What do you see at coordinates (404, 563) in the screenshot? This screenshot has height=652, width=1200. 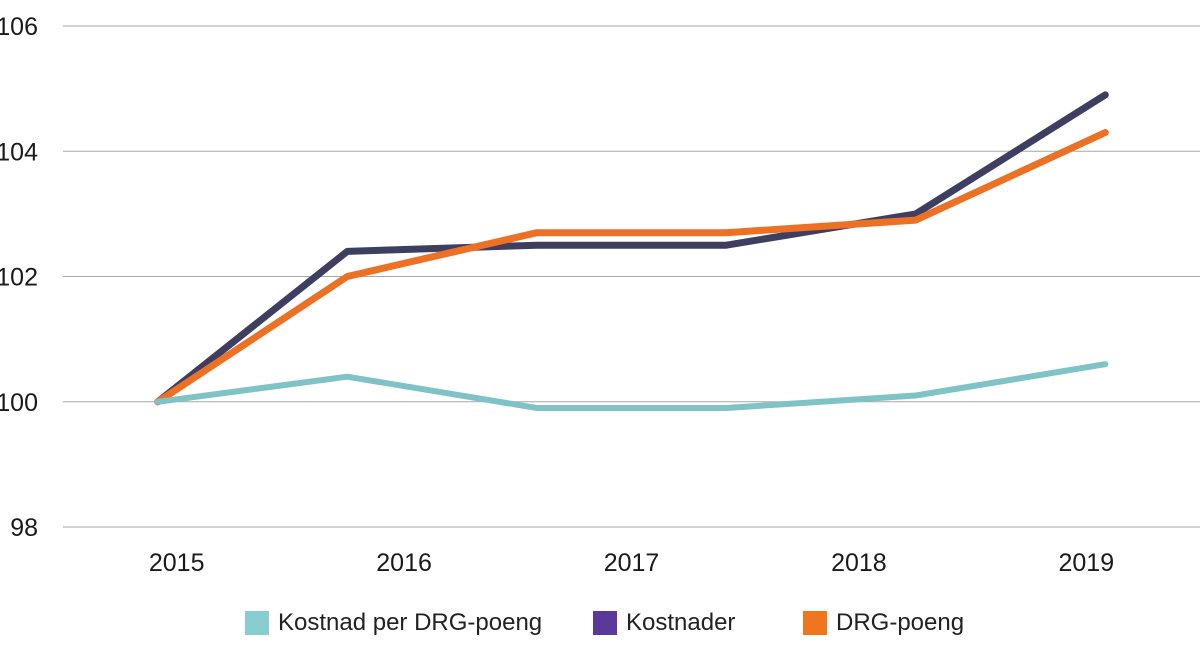 I see `x-tick-label-2016: 2016` at bounding box center [404, 563].